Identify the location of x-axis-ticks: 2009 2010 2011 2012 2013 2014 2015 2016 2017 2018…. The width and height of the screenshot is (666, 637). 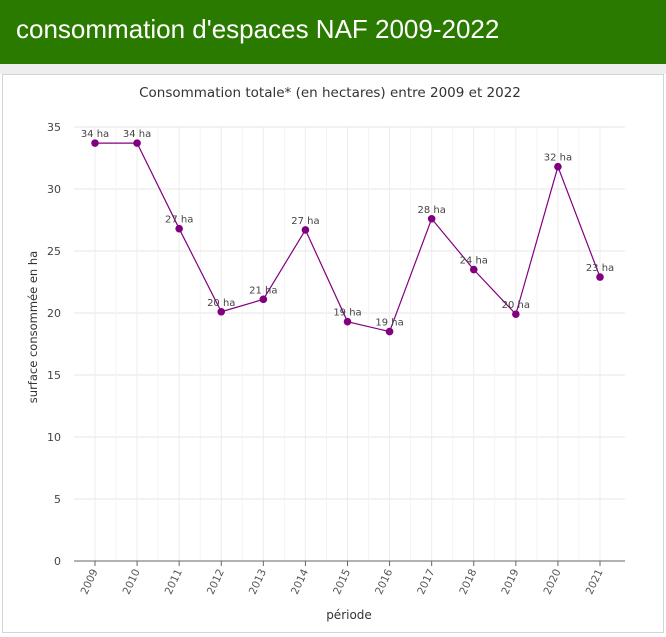
(342, 578).